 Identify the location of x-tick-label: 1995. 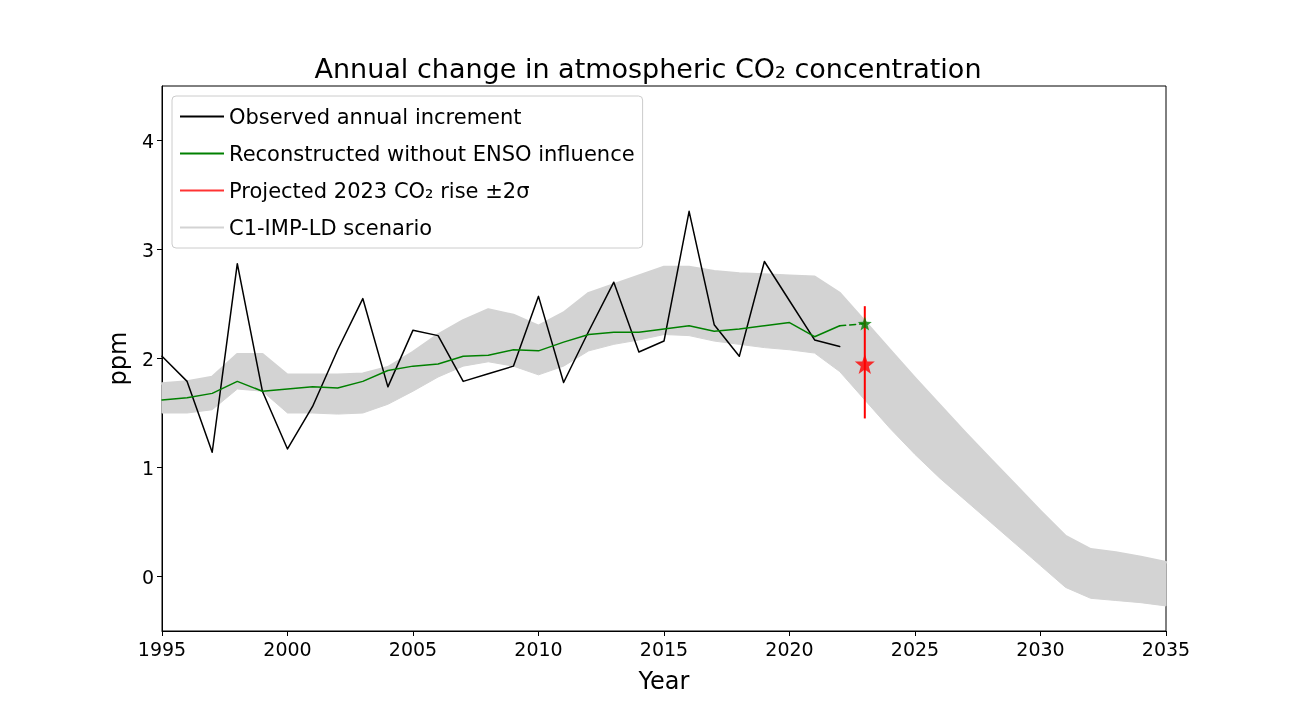
(162, 648).